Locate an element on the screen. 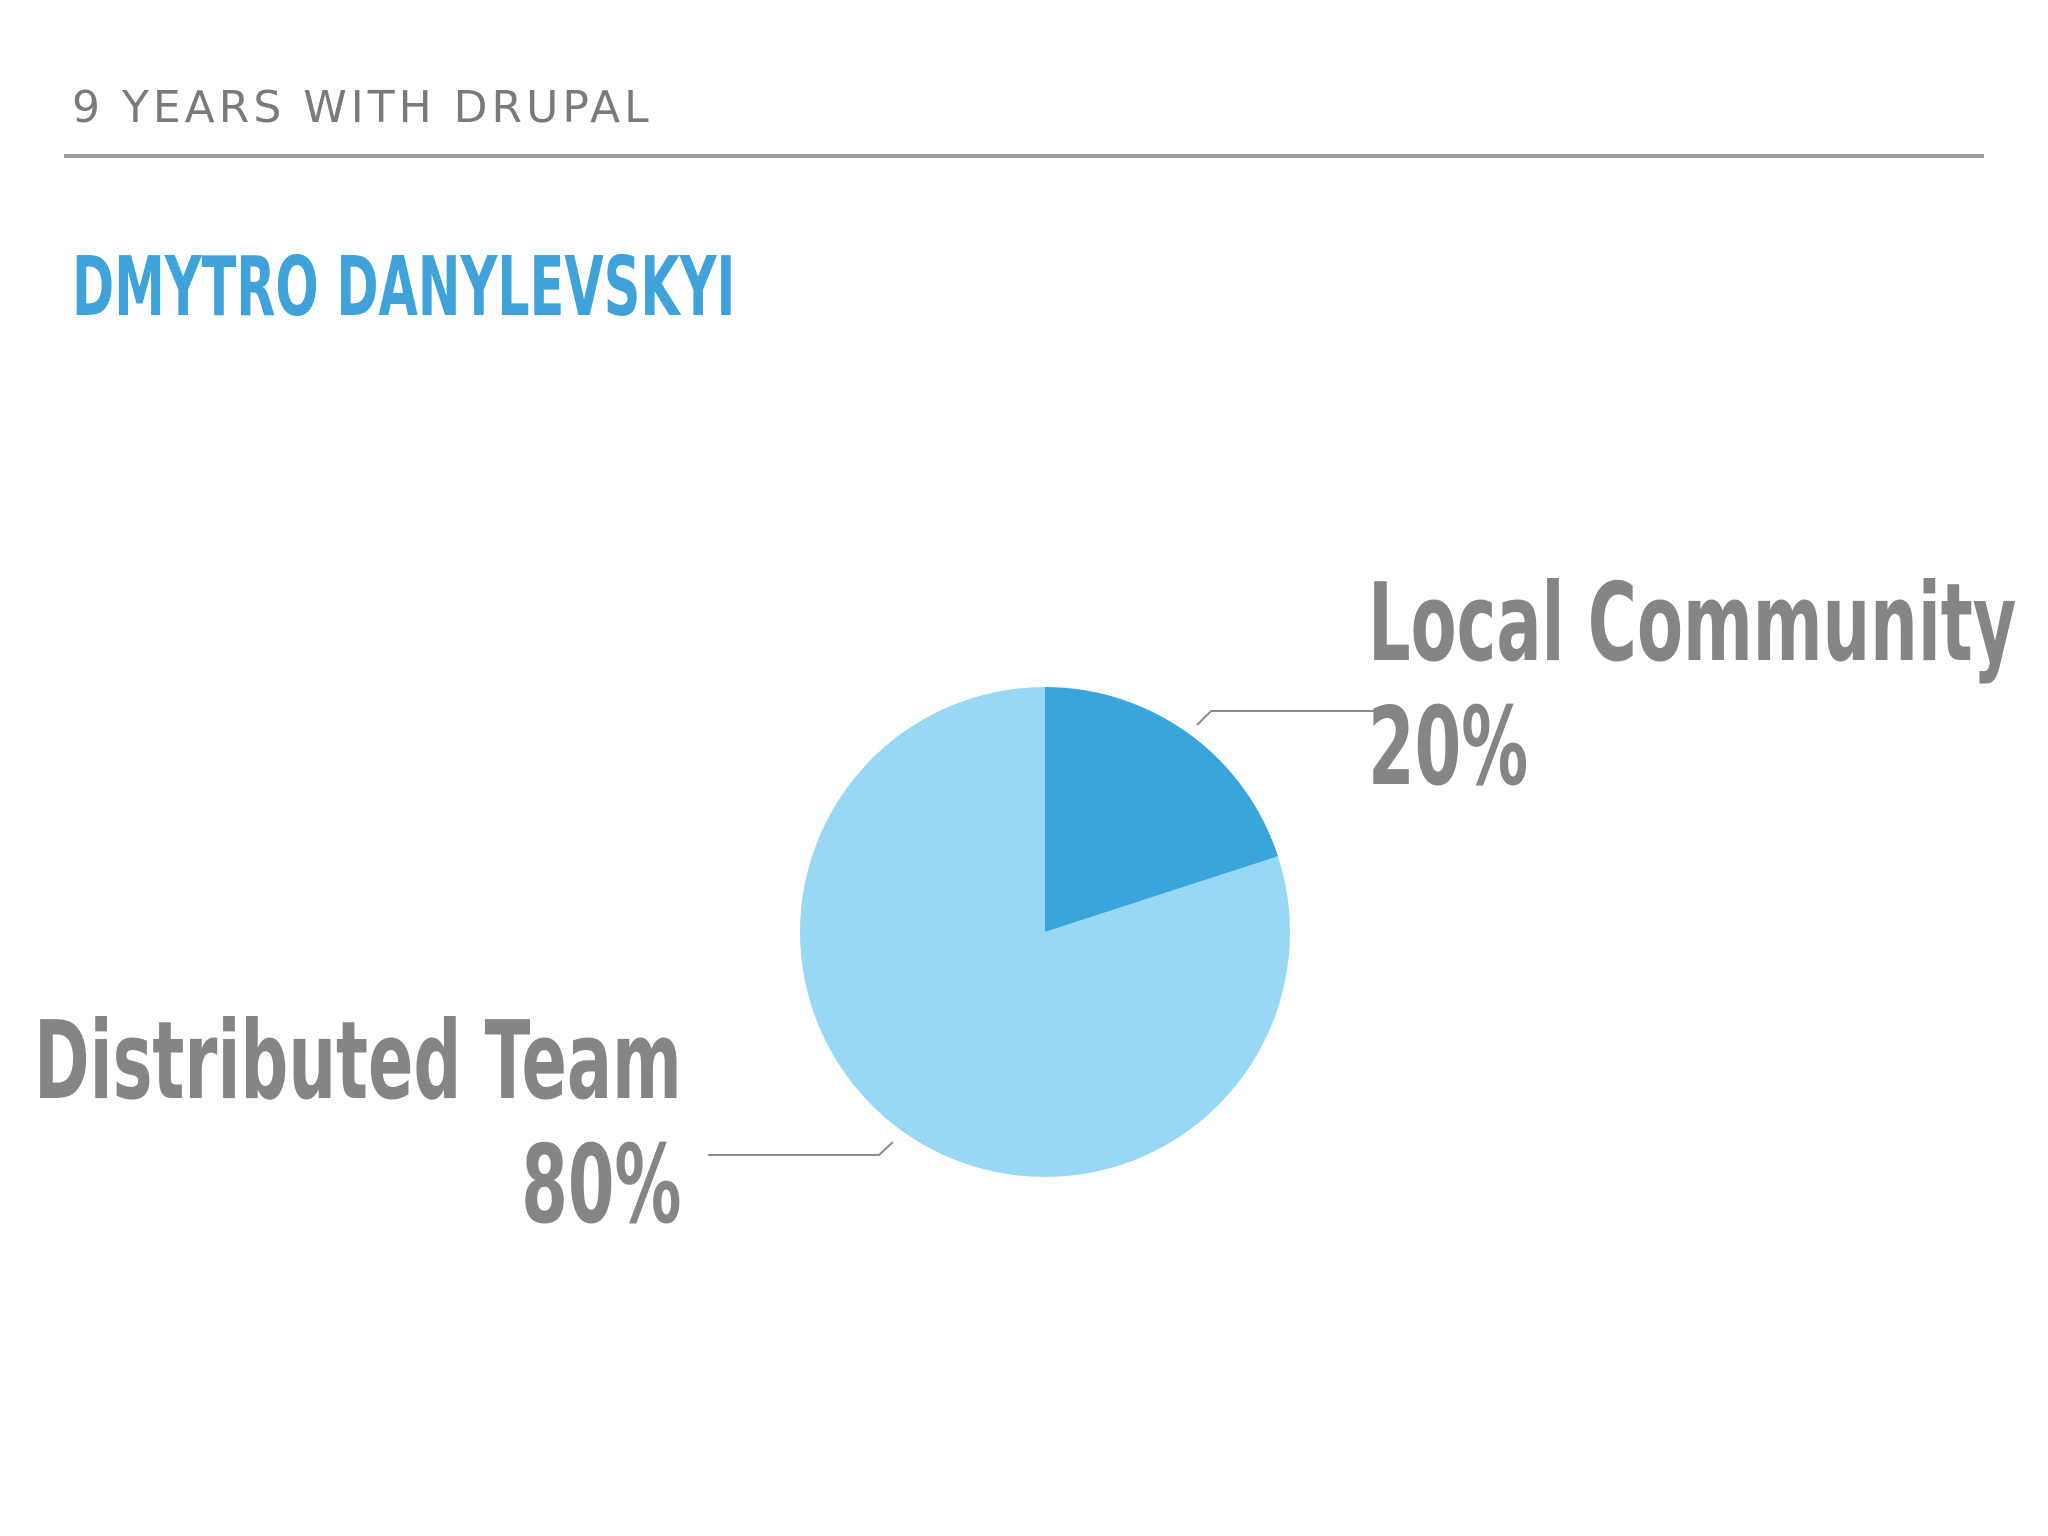 This screenshot has width=2048, height=1536. slice-label-local-community: Local Community is located at coordinates (1692, 623).